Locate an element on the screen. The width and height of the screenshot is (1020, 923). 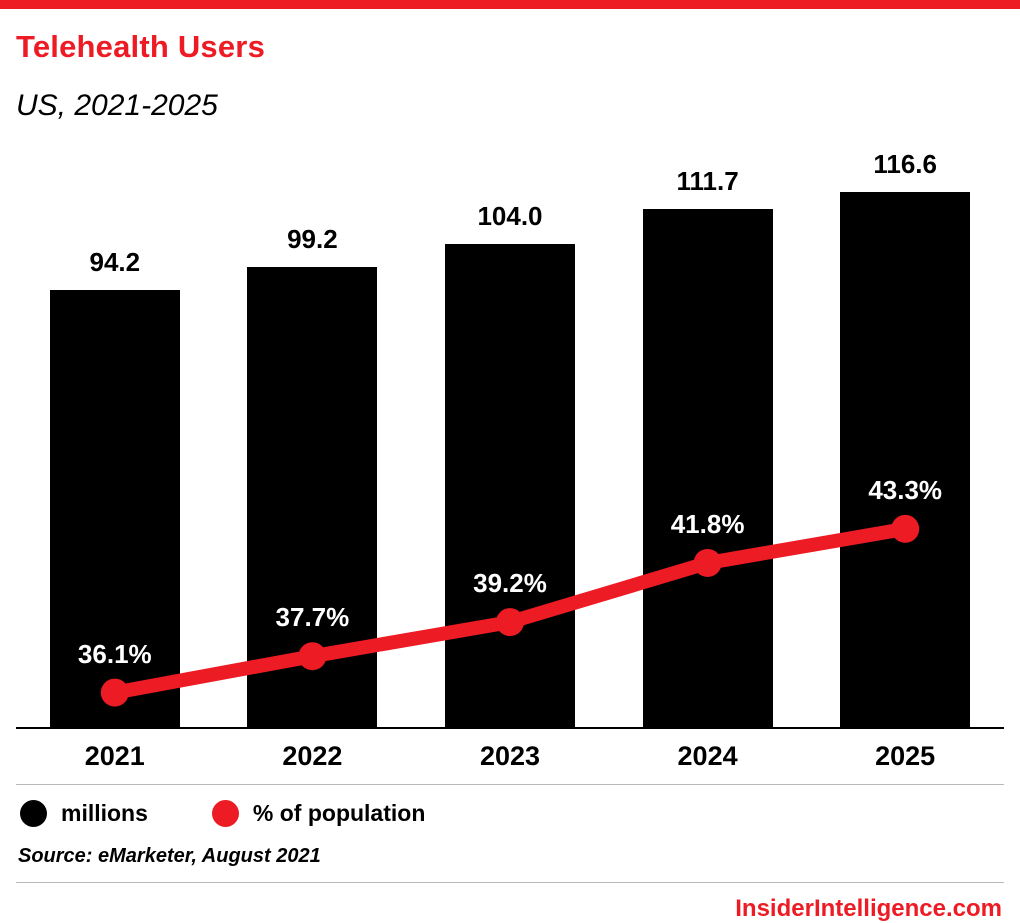
bar-column-2023: 104.0 is located at coordinates (510, 438).